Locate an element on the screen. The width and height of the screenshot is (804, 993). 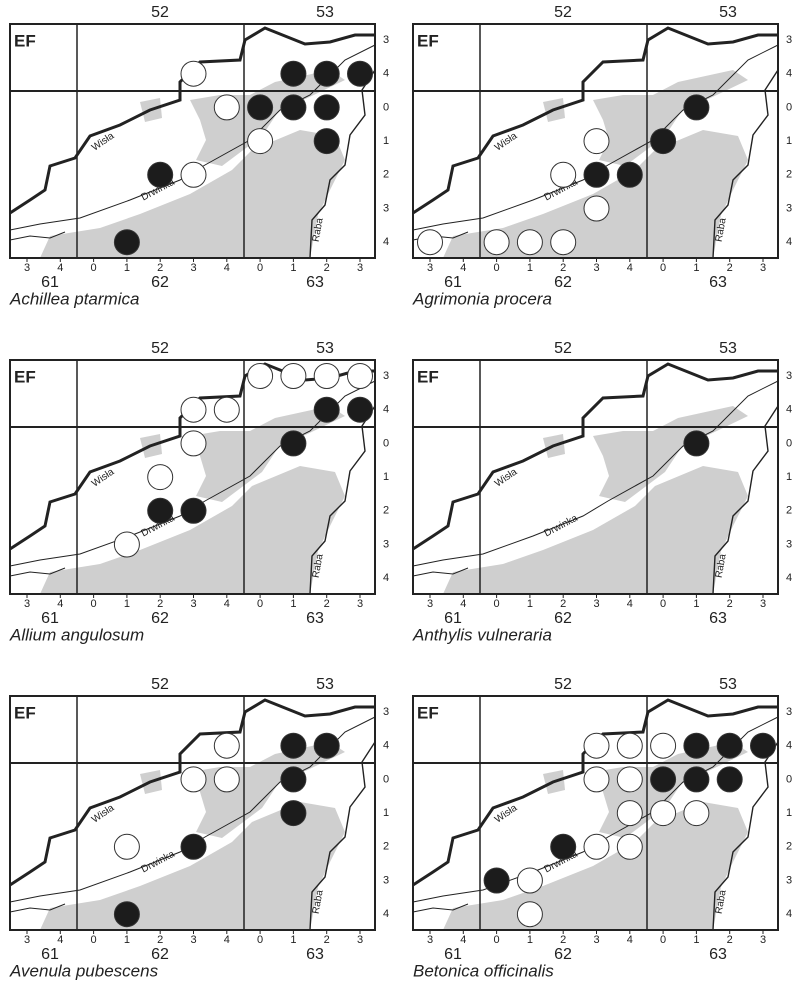
corner-label: EF is located at coordinates (25, 40).